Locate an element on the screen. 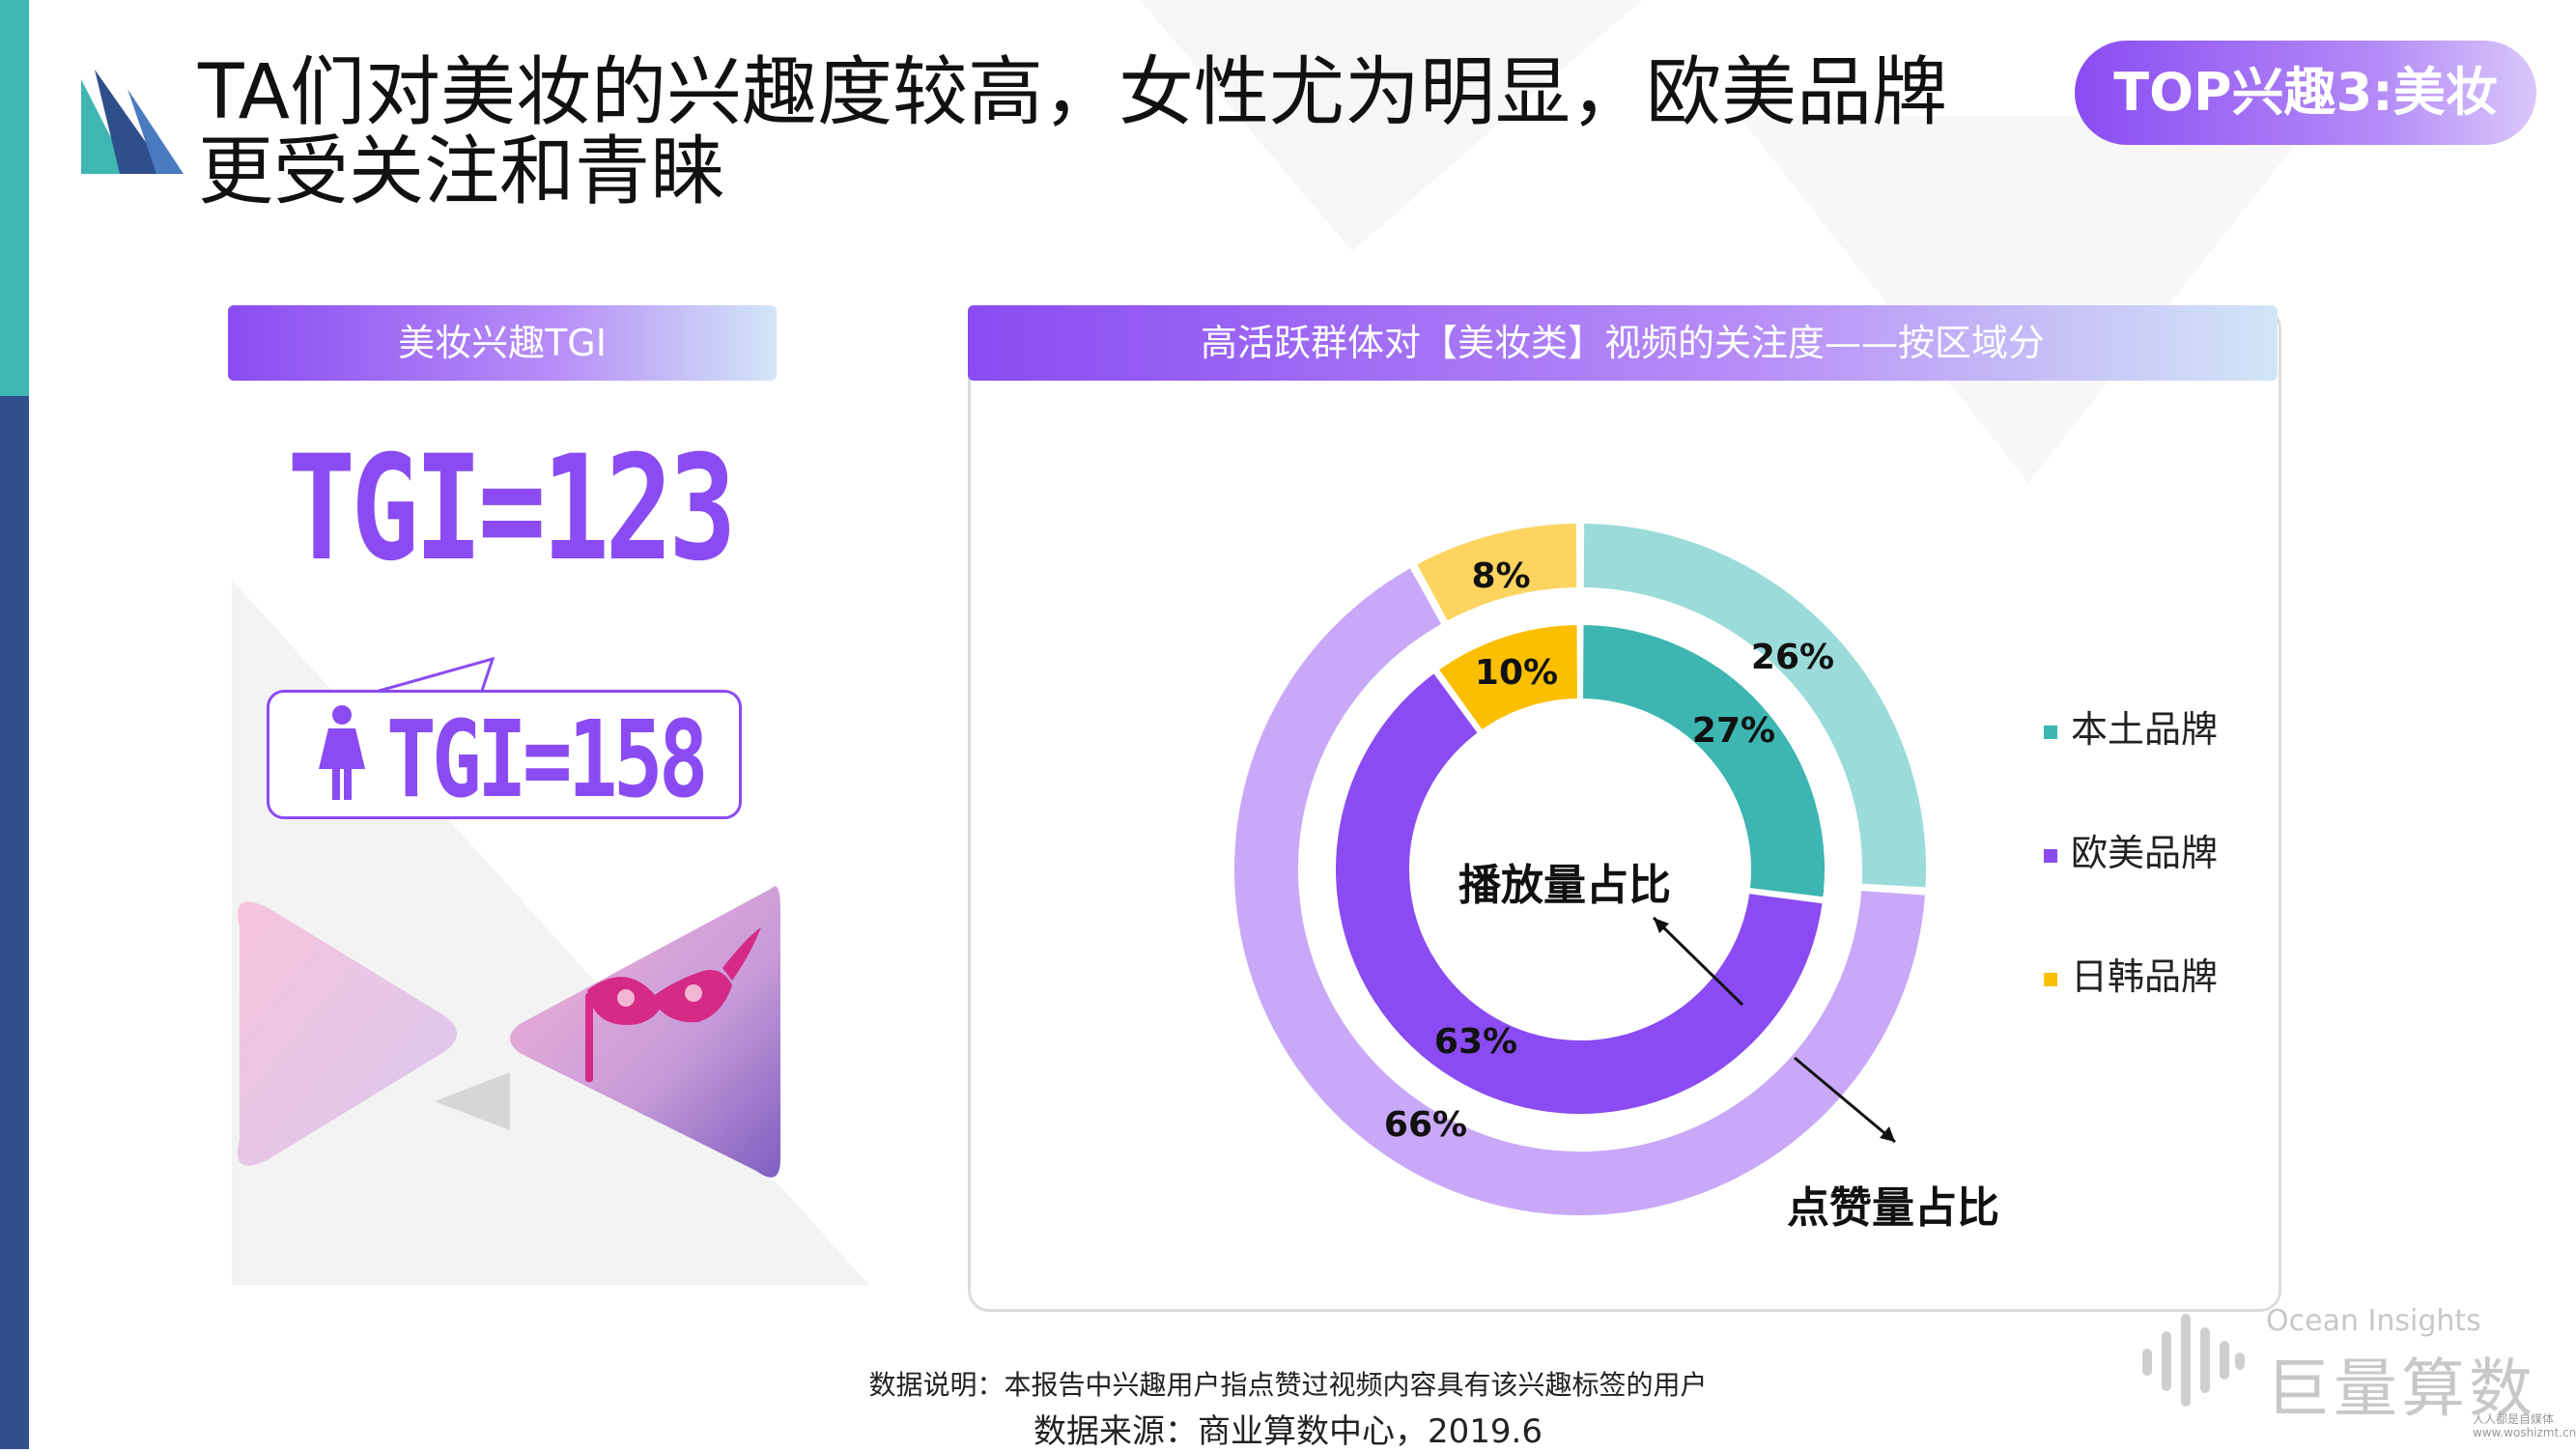 The width and height of the screenshot is (2576, 1452). legend-item-local: 本土品牌 is located at coordinates (2131, 726).